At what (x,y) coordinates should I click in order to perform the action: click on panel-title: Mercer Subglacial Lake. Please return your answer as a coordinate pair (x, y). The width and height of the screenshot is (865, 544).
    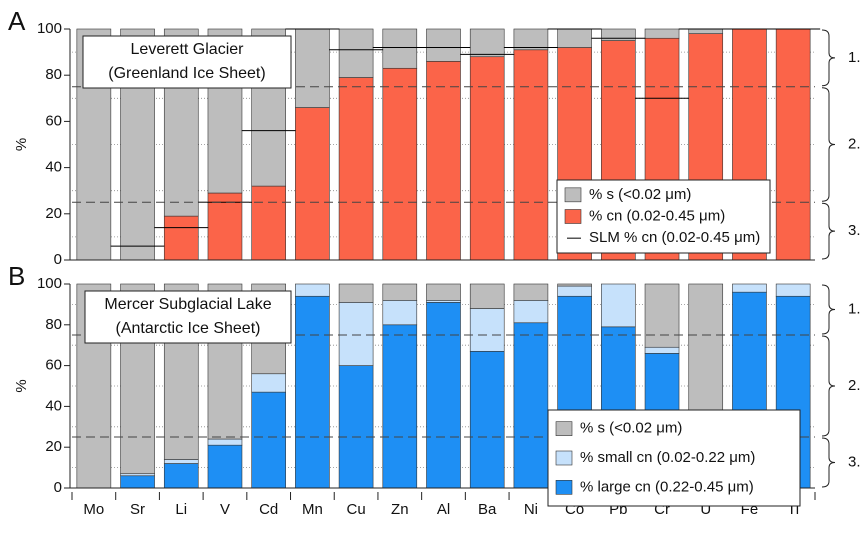
    Looking at the image, I should click on (187, 304).